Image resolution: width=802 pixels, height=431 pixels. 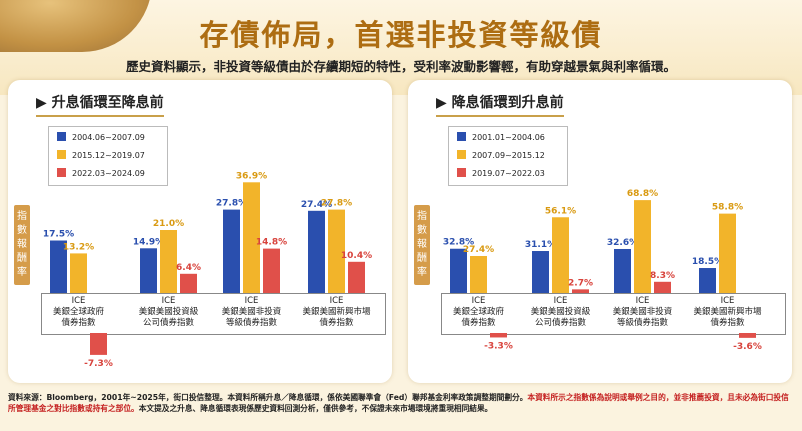 What do you see at coordinates (78, 247) in the screenshot?
I see `data-label: 13.2%` at bounding box center [78, 247].